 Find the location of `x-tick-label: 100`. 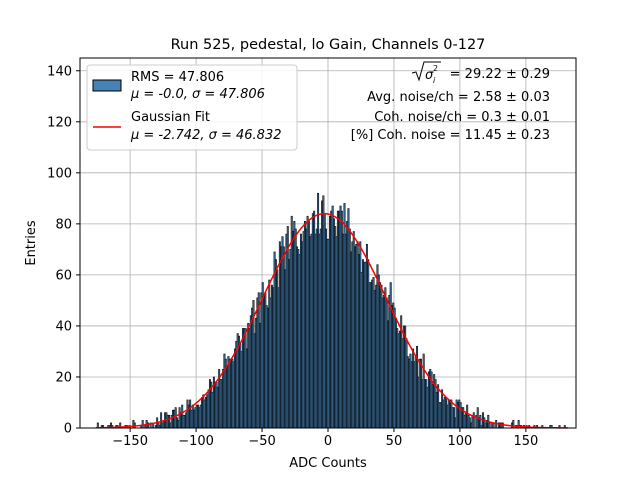

x-tick-label: 100 is located at coordinates (460, 441).